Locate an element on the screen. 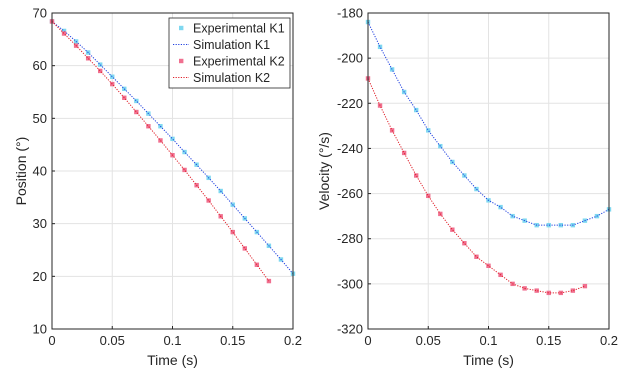  y-tick-label: 10 is located at coordinates (40, 329).